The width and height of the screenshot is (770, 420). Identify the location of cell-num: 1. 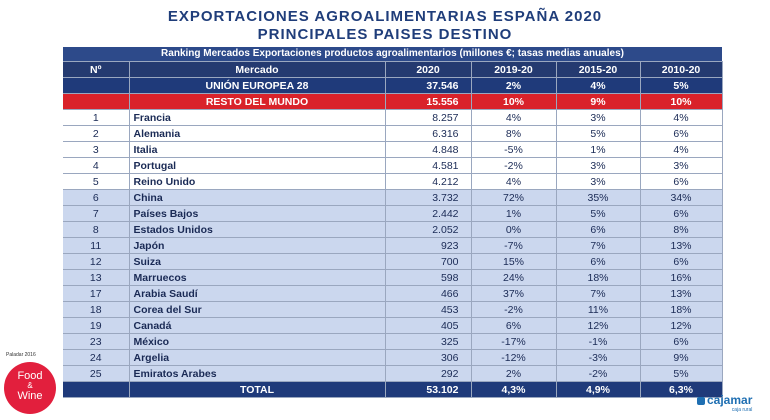
(96, 117).